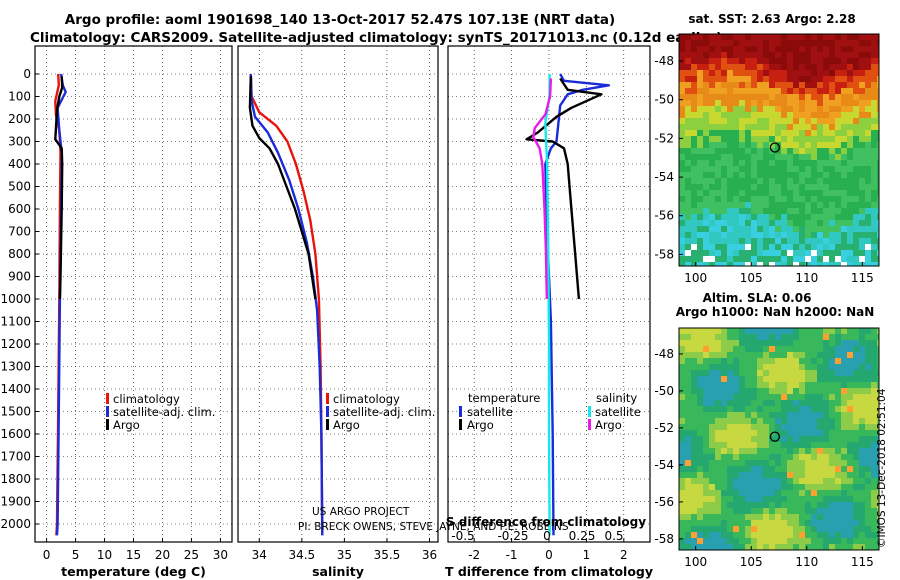 This screenshot has height=580, width=900. Describe the element at coordinates (107, 411) in the screenshot. I see `legend-swatch` at that location.